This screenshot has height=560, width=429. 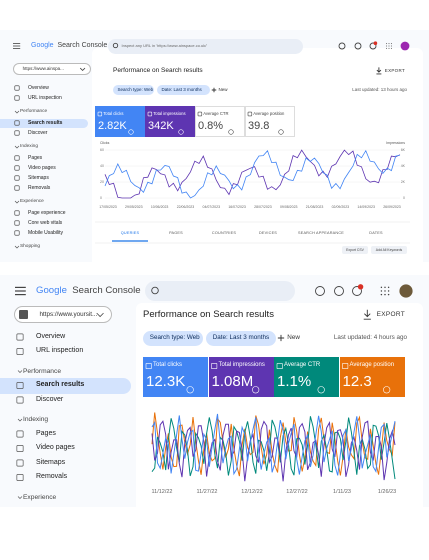 I want to click on tab: QUERIES, so click(x=130, y=232).